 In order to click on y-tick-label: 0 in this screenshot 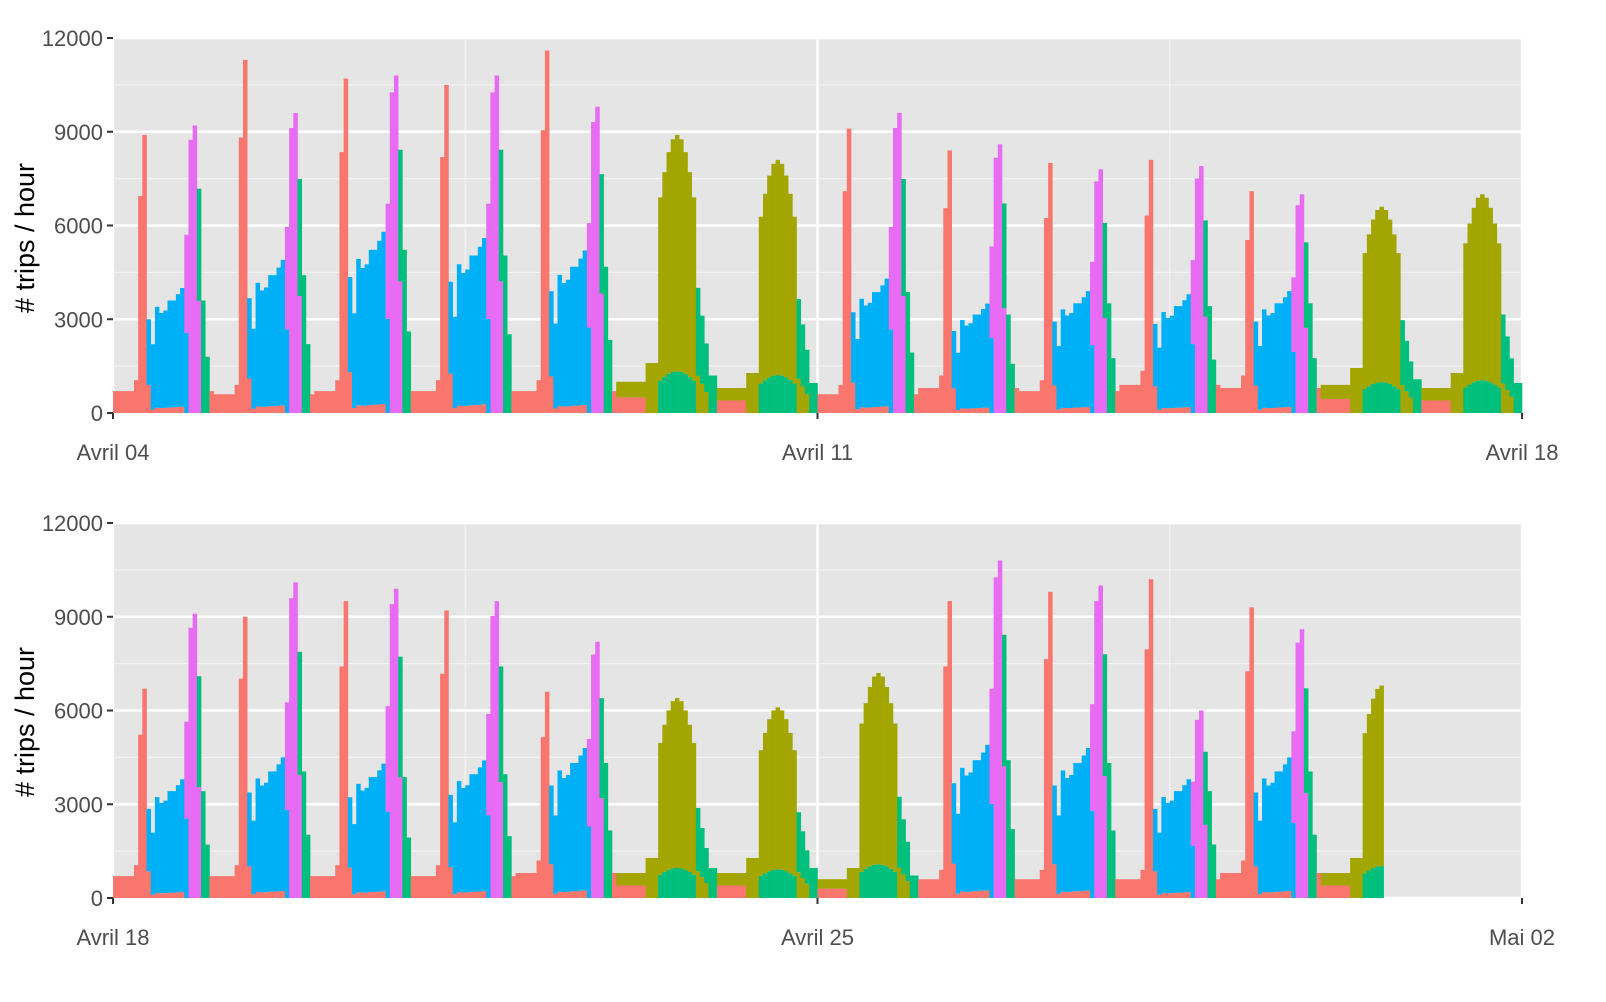, I will do `click(97, 898)`.